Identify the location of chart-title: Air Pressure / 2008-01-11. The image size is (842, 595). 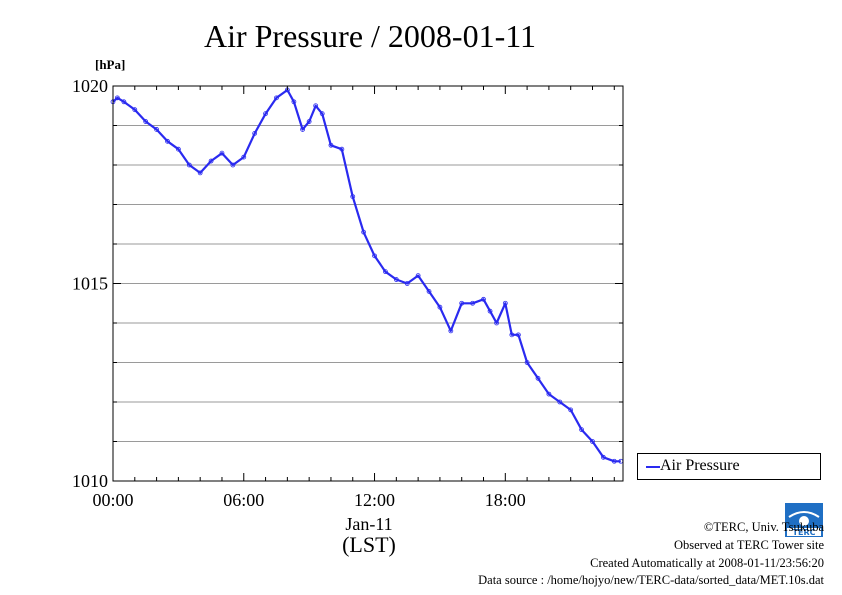
(370, 36).